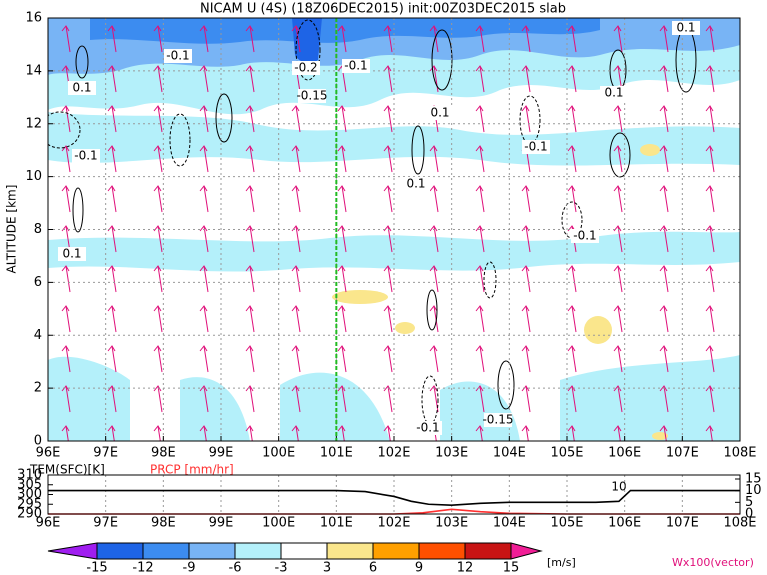 The image size is (767, 575). Describe the element at coordinates (33, 70) in the screenshot. I see `y-tick-label: 14` at that location.